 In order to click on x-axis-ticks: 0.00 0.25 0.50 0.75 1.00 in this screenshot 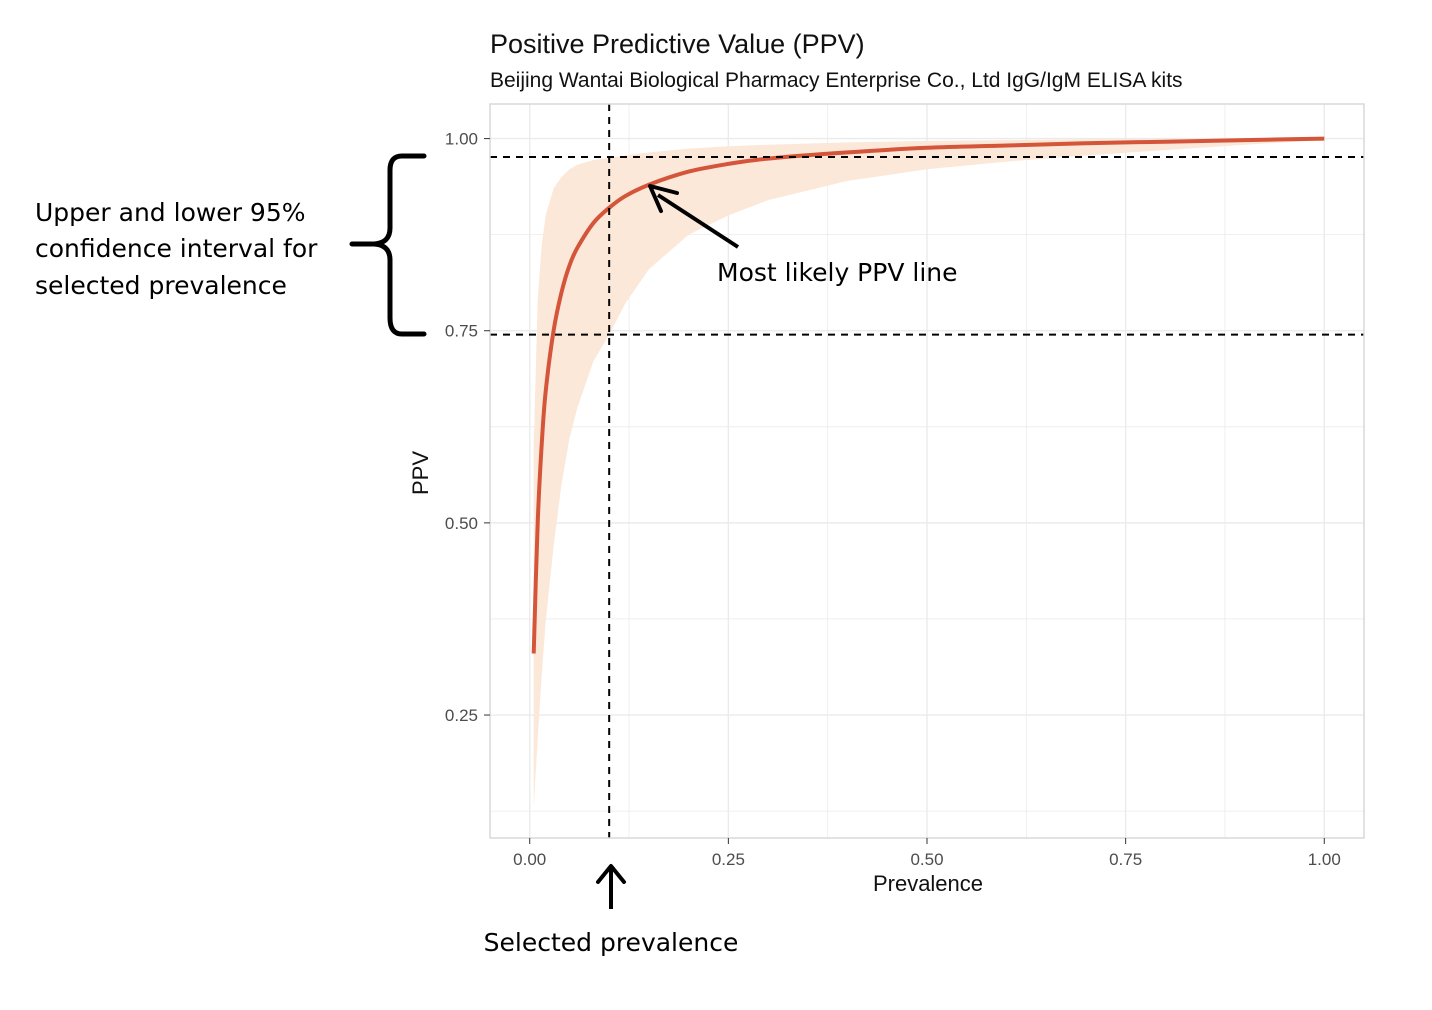, I will do `click(927, 853)`.